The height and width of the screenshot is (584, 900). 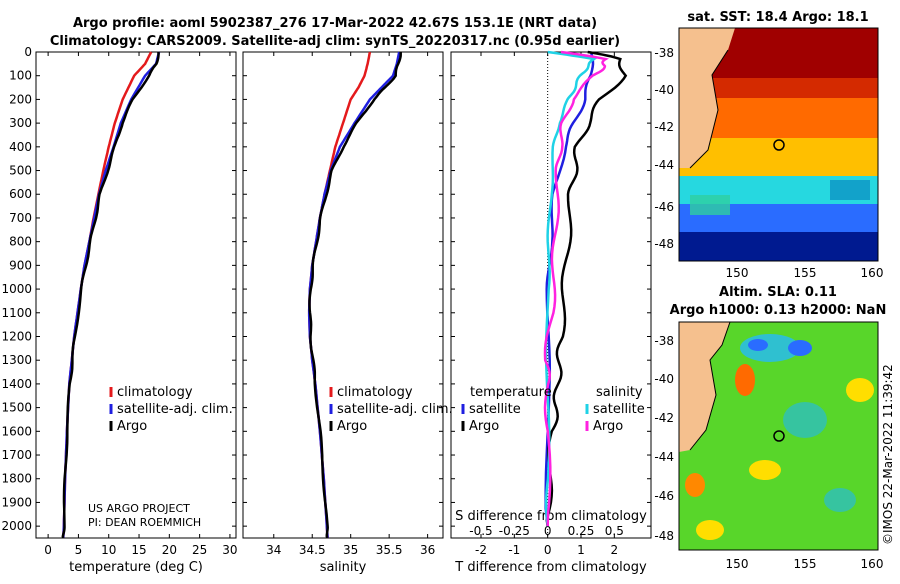 I want to click on y-tick-label: 500, so click(x=20, y=171).